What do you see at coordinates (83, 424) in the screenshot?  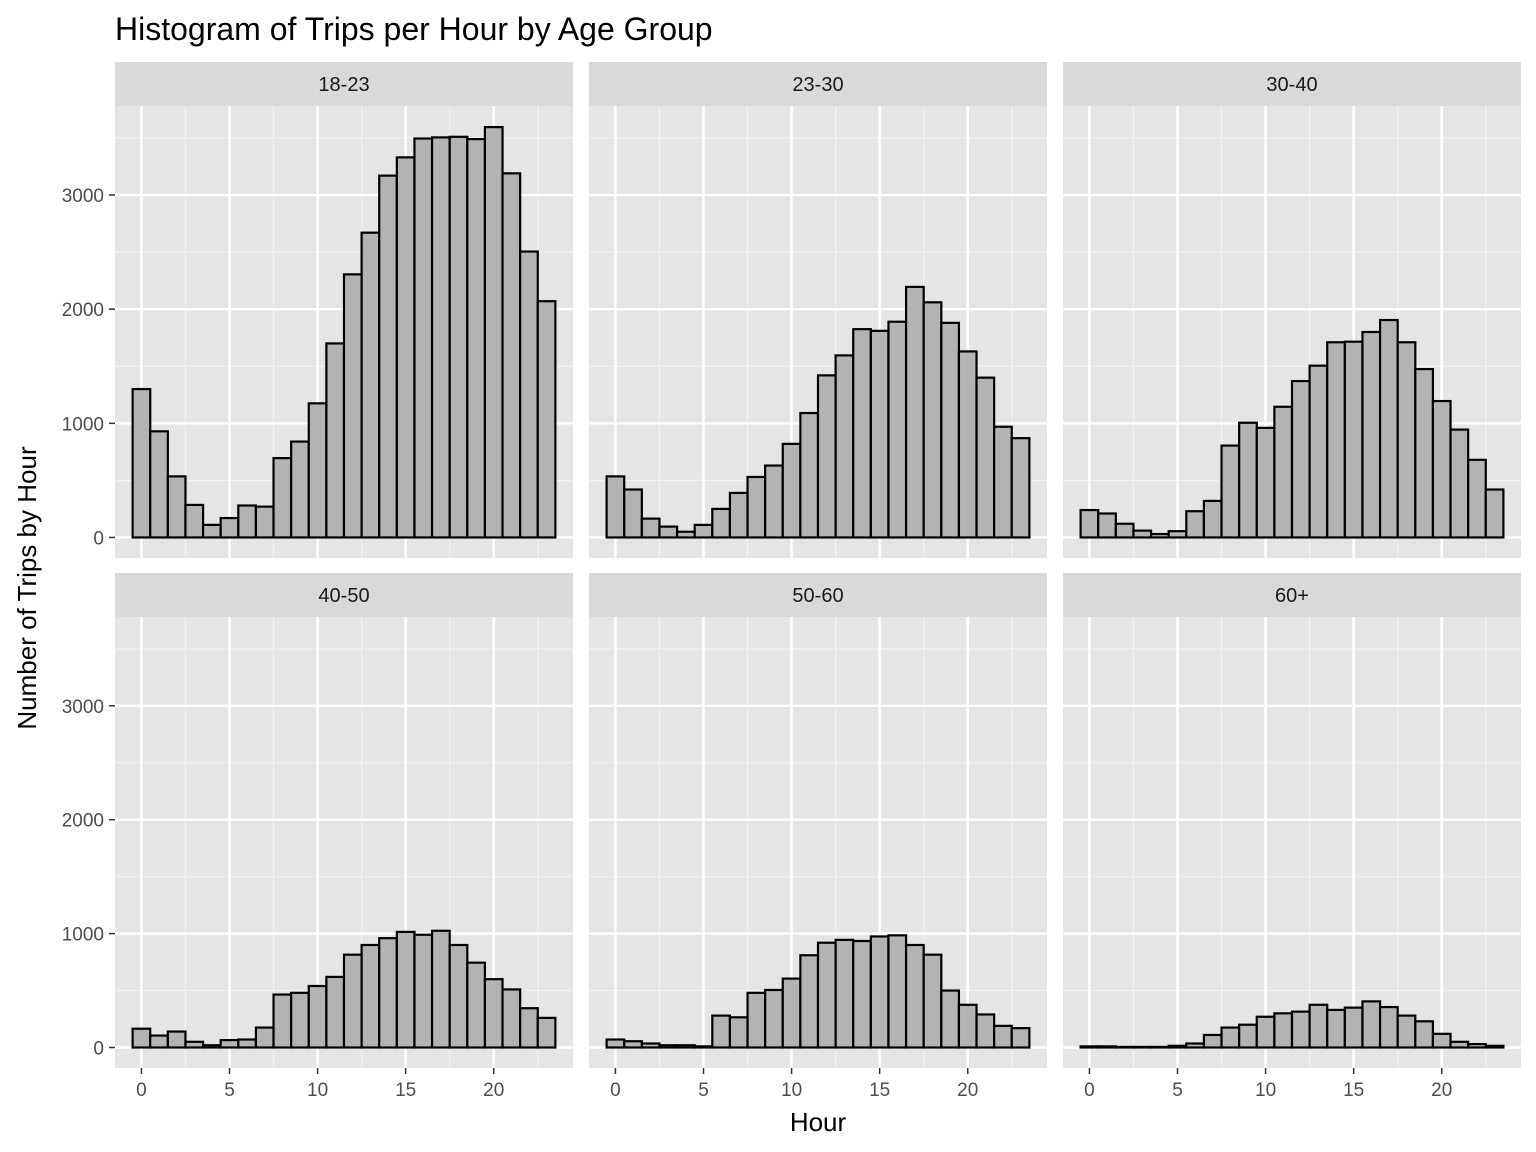 I see `y-tick-label: 1000` at bounding box center [83, 424].